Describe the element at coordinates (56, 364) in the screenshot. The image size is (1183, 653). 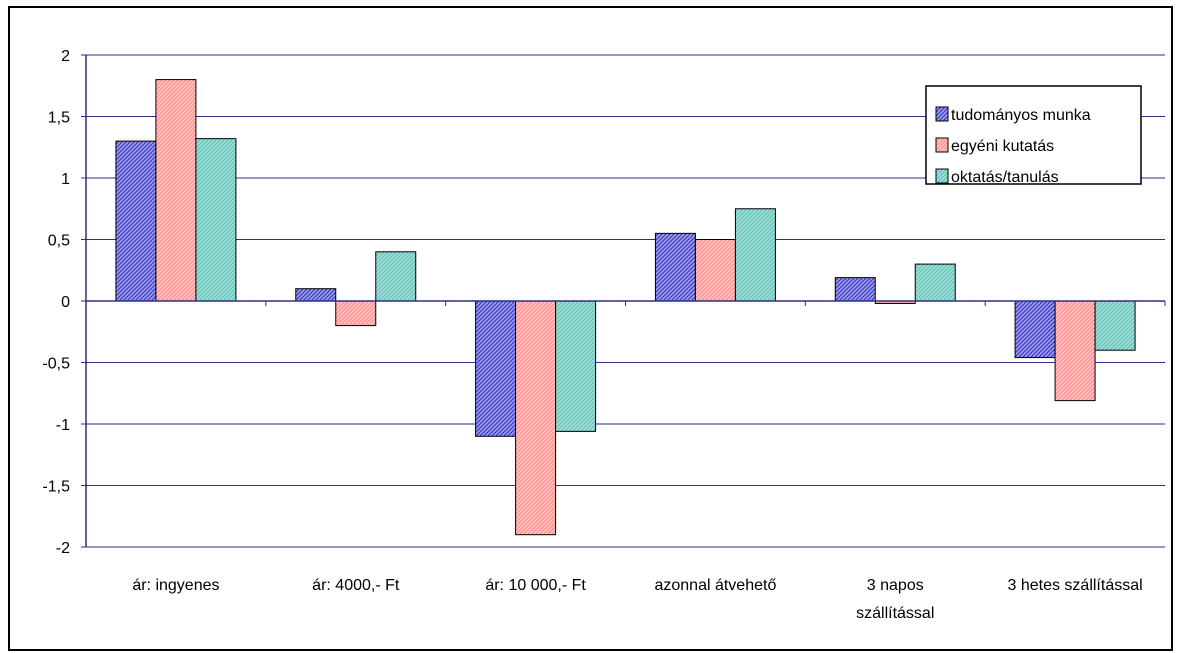
I see `y-tick-label: -0,5` at that location.